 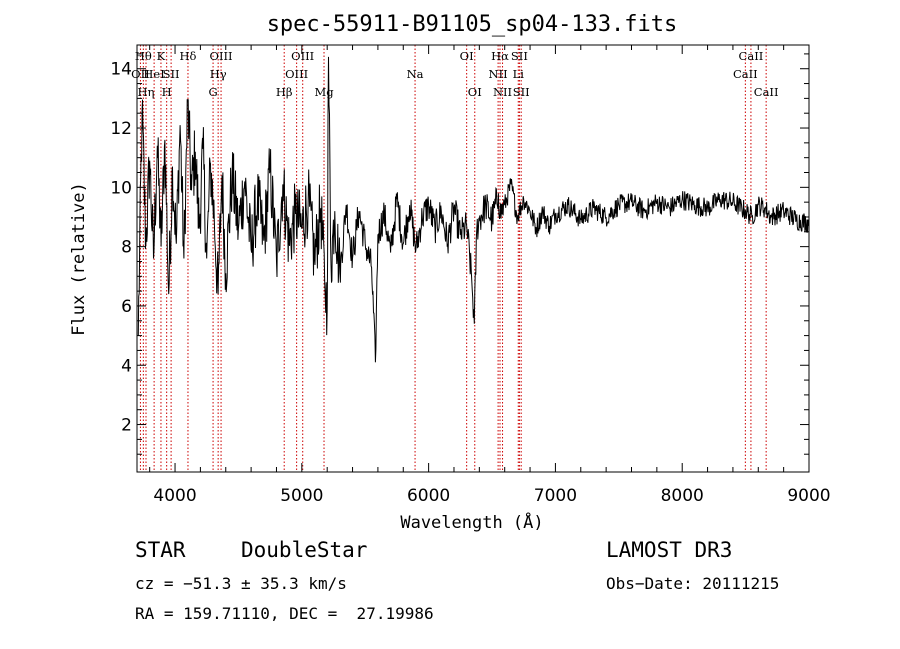 I want to click on line-marker-label: OII, so click(x=140, y=74).